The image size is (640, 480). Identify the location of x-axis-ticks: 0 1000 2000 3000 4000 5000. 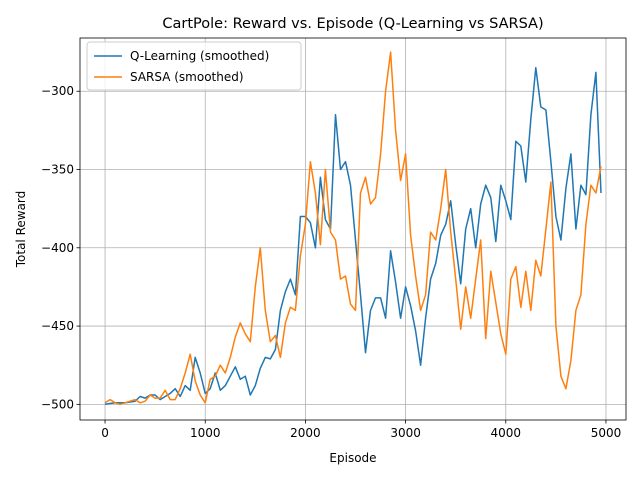
(361, 430).